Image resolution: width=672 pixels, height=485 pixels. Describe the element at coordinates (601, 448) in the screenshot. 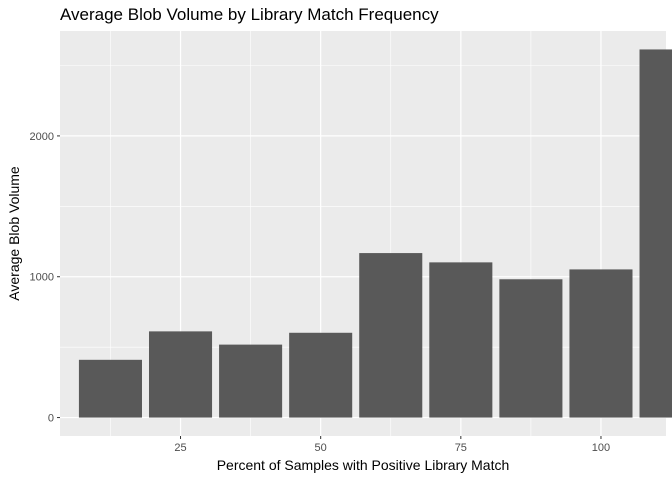

I see `x-tick-label: 100` at that location.